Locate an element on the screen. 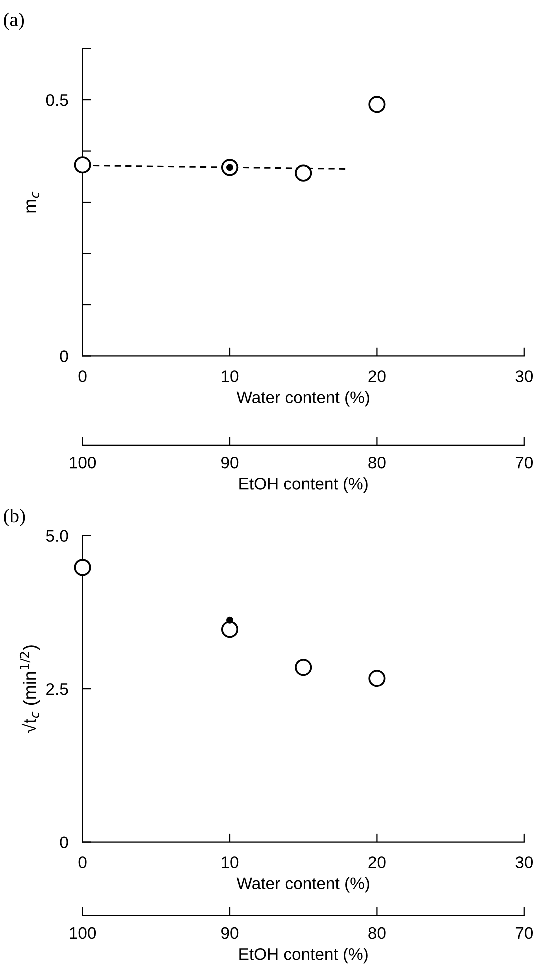  y-tick-label: 2.5 is located at coordinates (57, 689).